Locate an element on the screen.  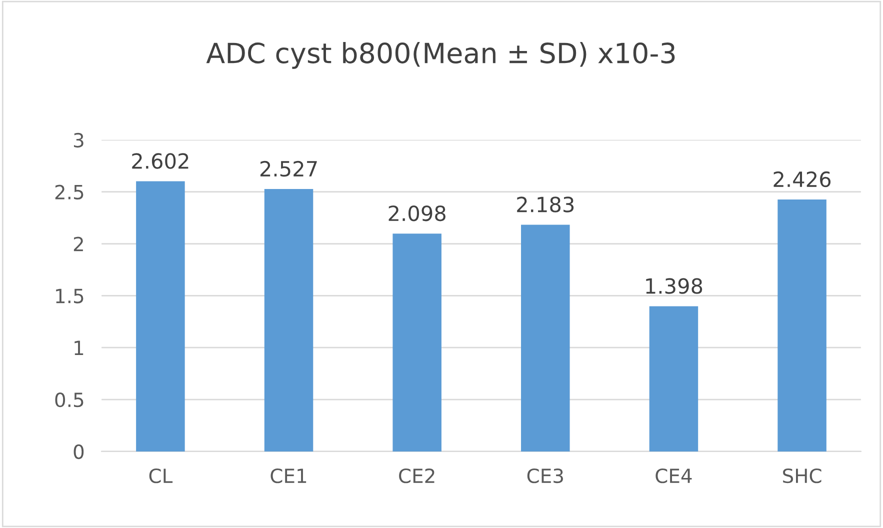
data-label: 2.602 is located at coordinates (160, 161).